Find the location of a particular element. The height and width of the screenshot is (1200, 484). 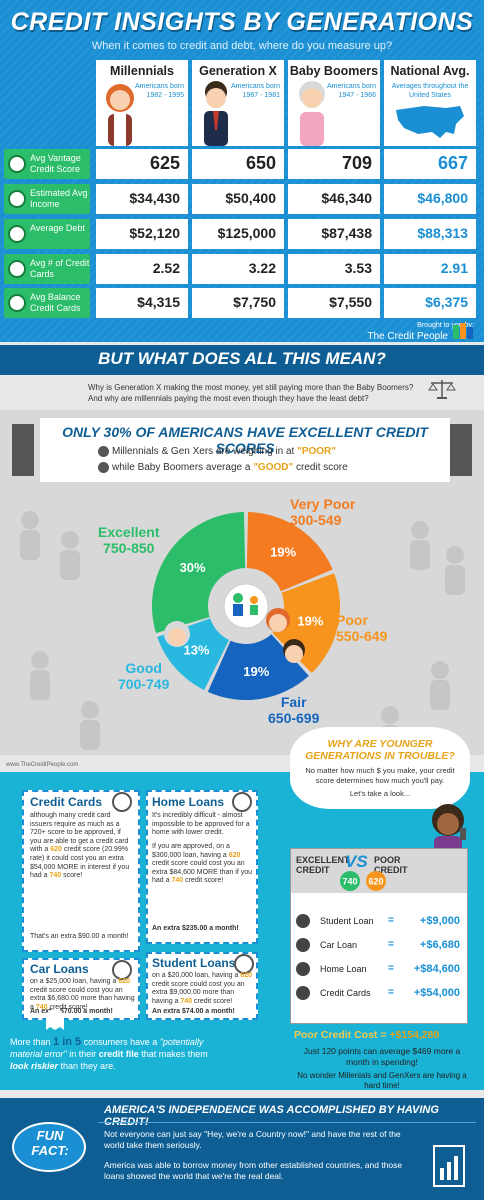

column-sub: Averages throughout the United States is located at coordinates (430, 91).